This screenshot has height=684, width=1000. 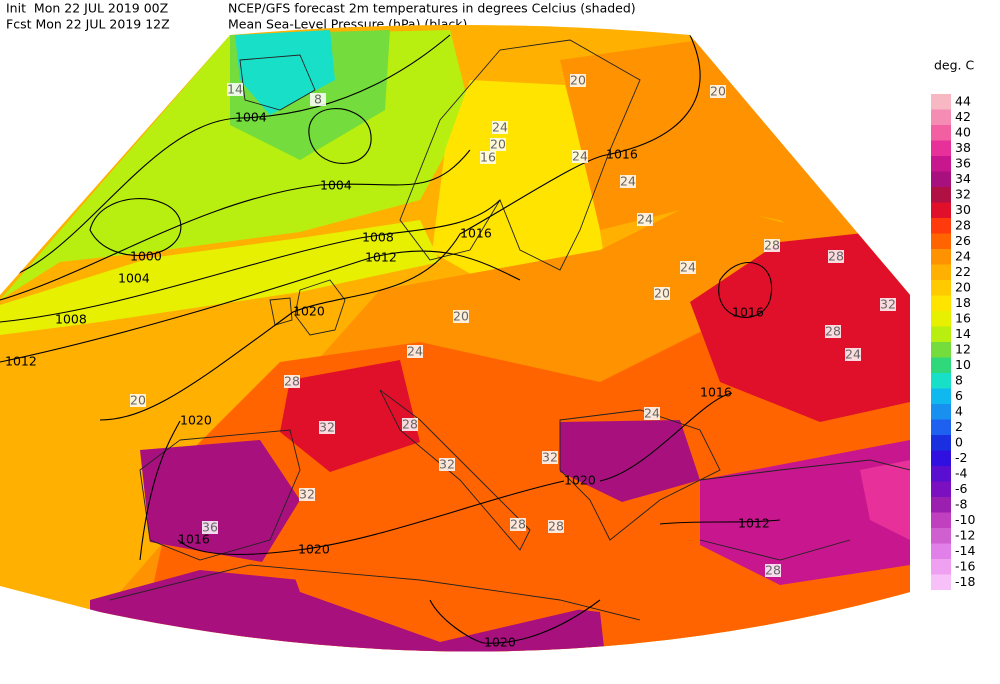 I want to click on legend-level-label: -18, so click(x=965, y=581).